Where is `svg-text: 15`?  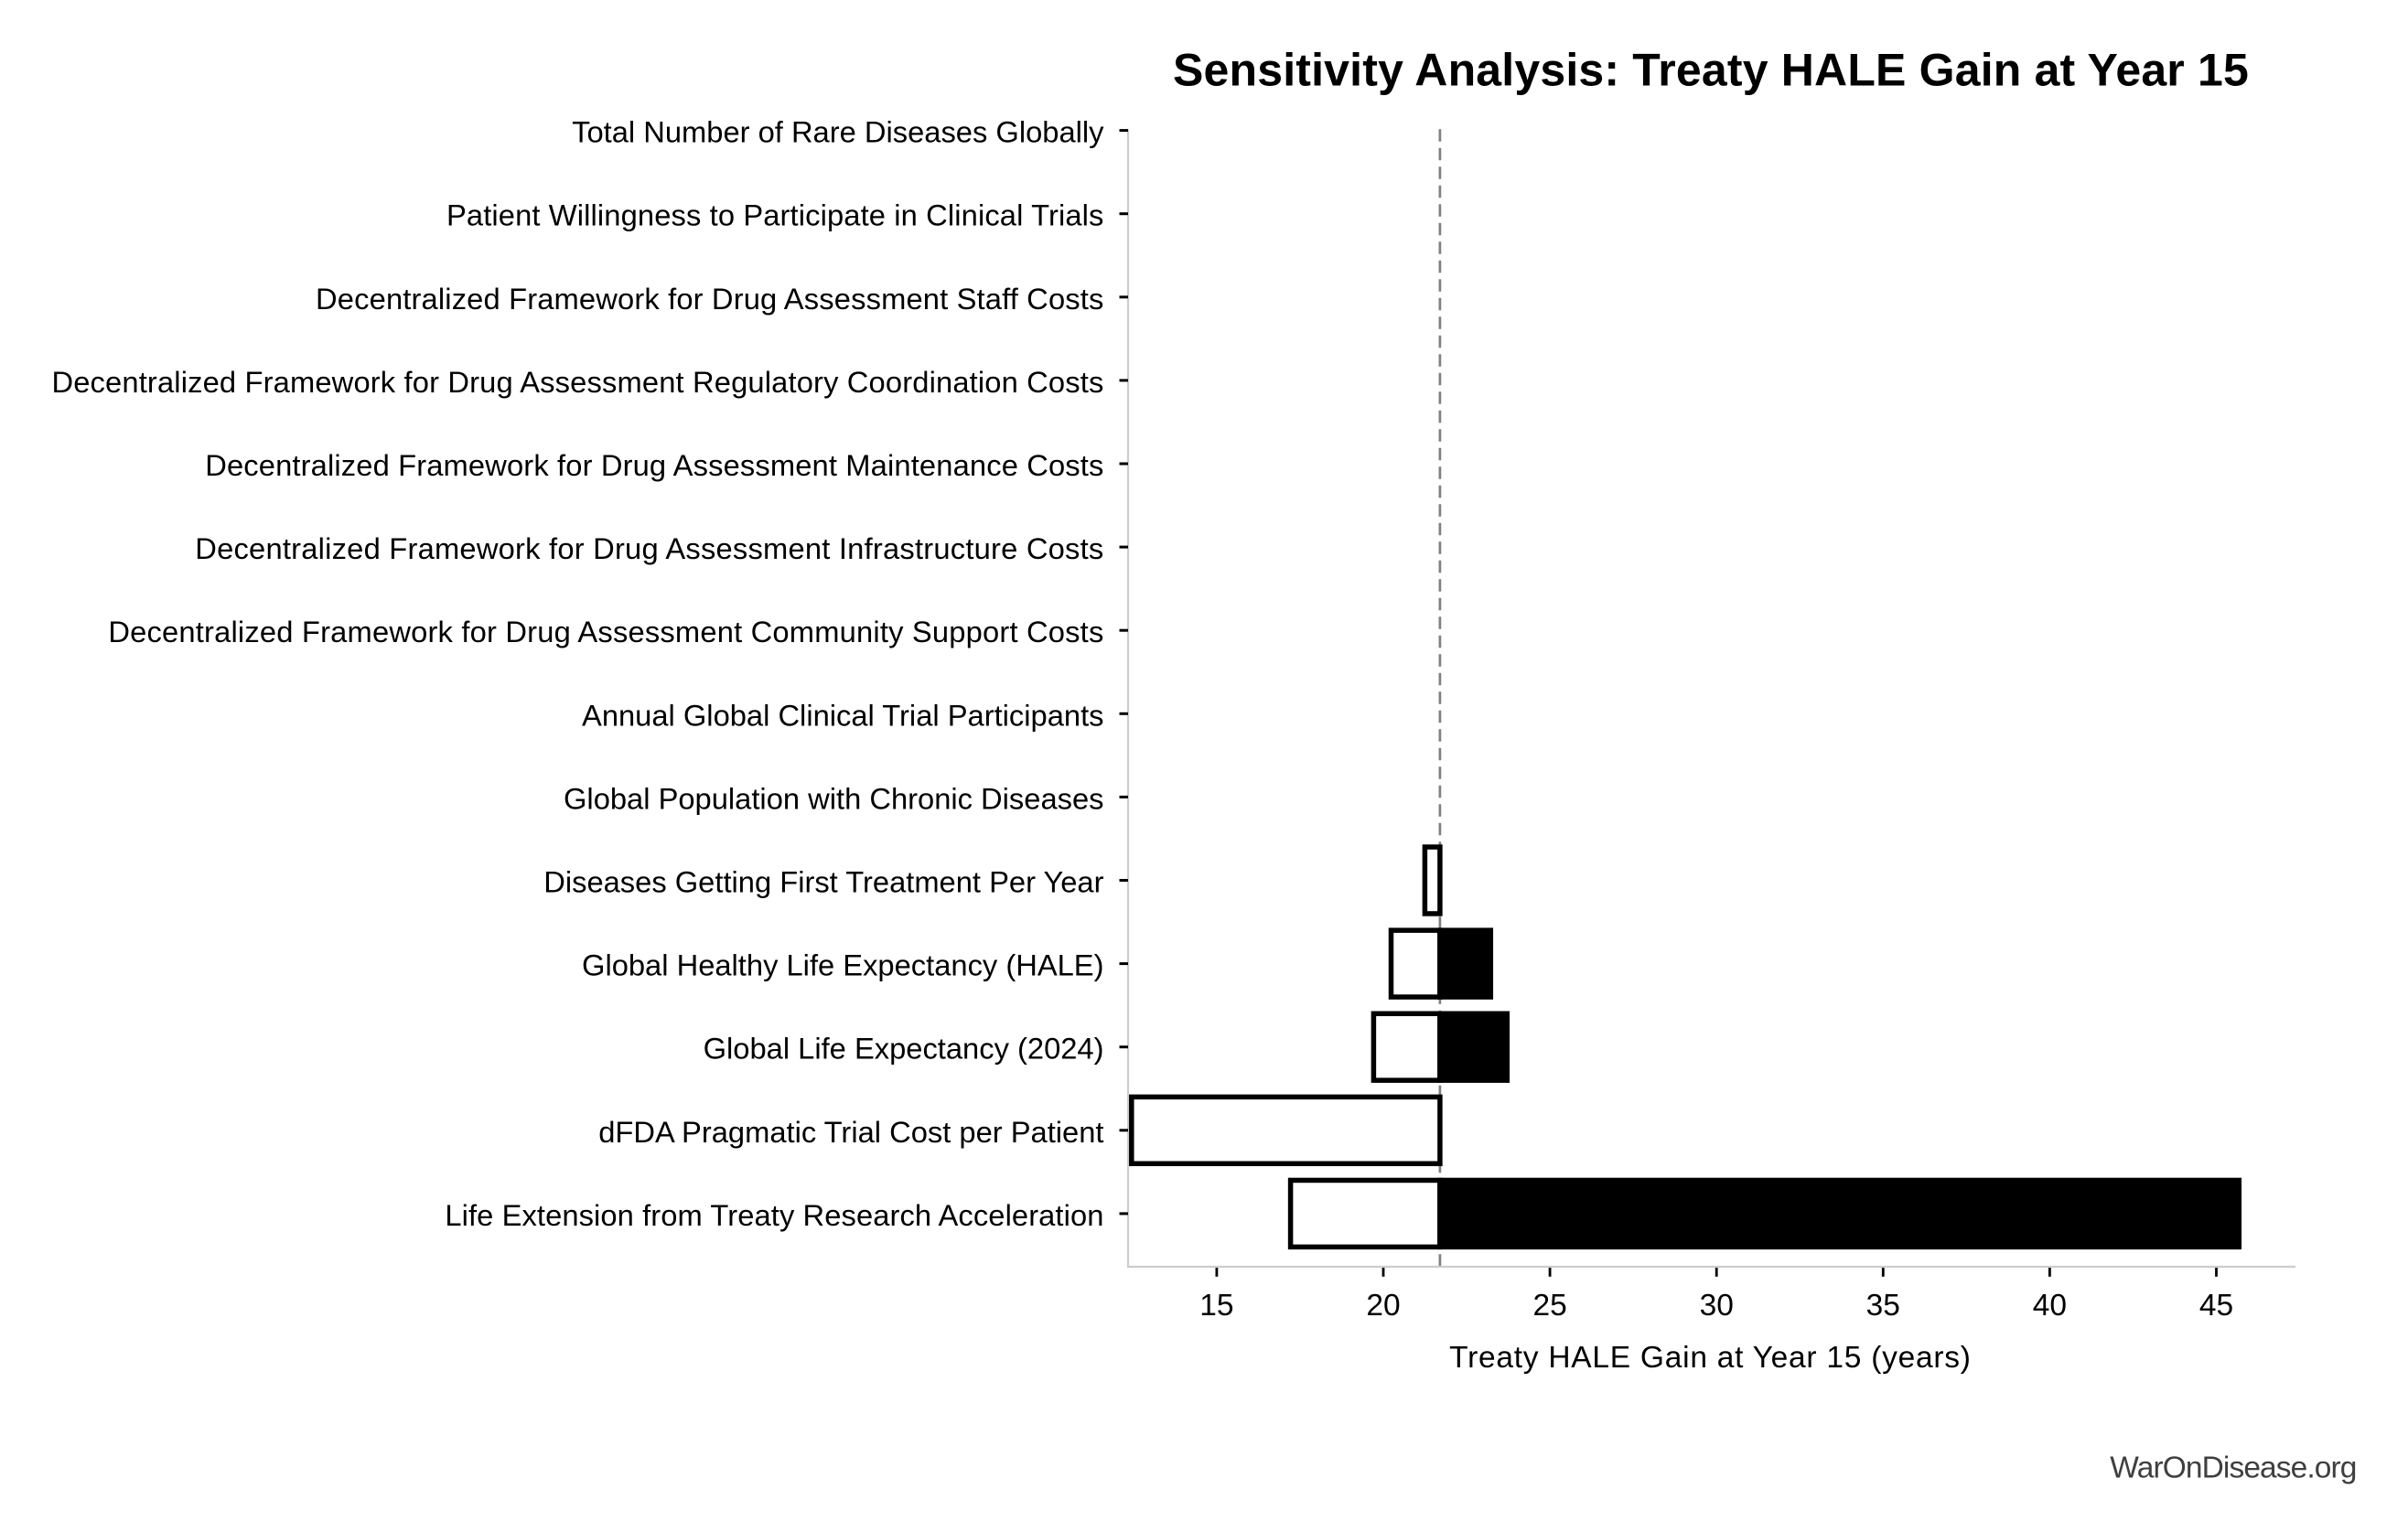 svg-text: 15 is located at coordinates (1216, 1306).